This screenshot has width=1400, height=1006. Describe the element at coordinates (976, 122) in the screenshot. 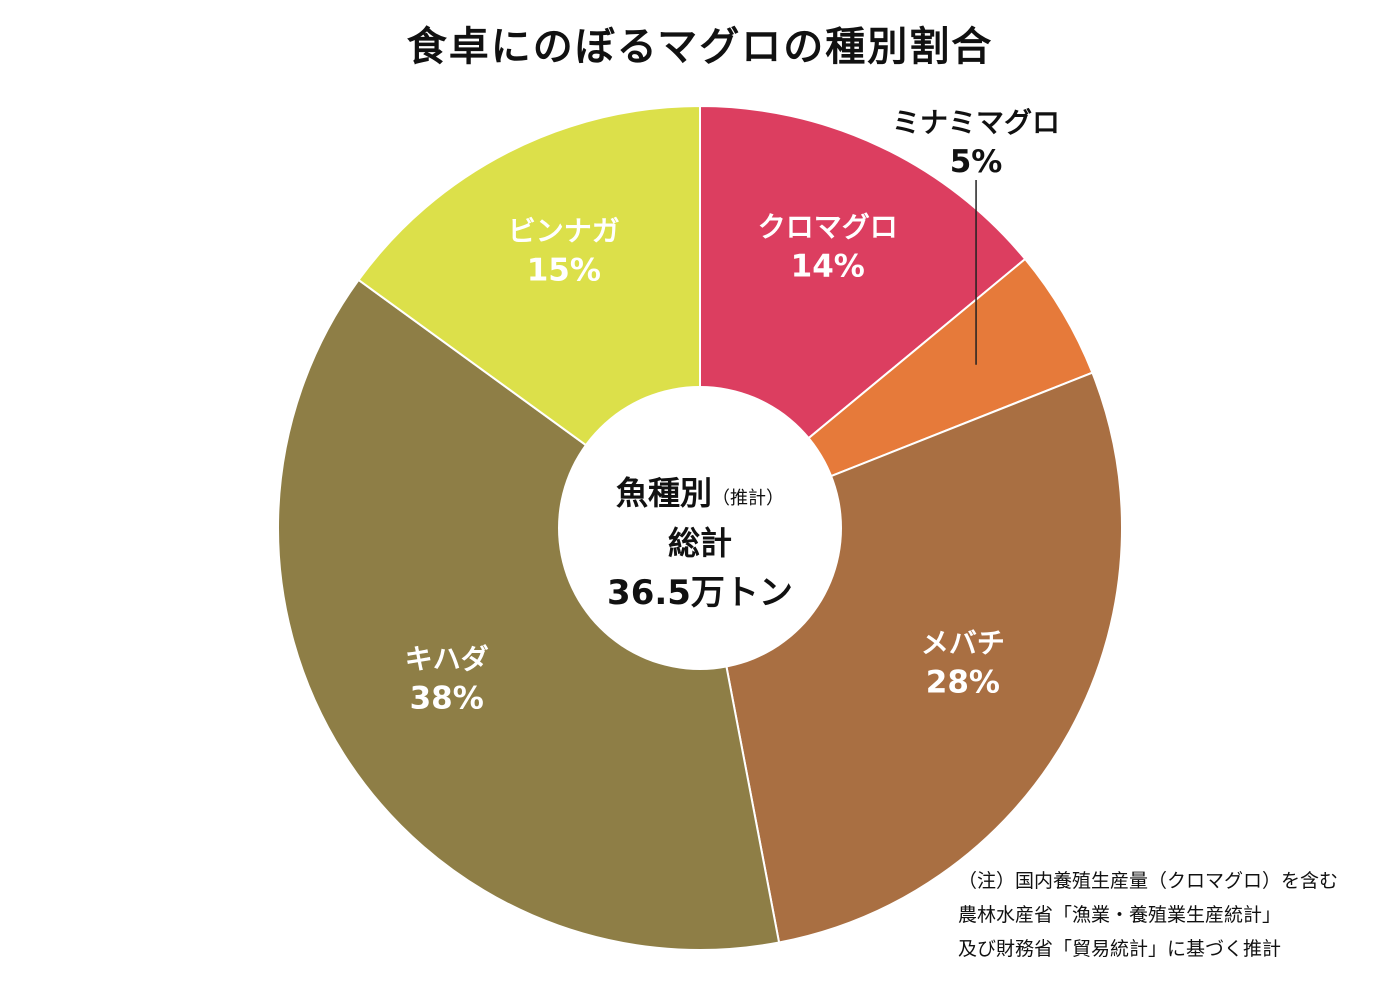

I see `slice-label: ミナミマグロ` at that location.